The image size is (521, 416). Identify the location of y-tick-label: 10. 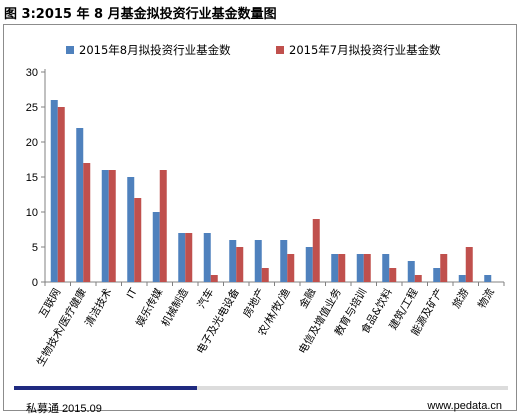
(32, 213).